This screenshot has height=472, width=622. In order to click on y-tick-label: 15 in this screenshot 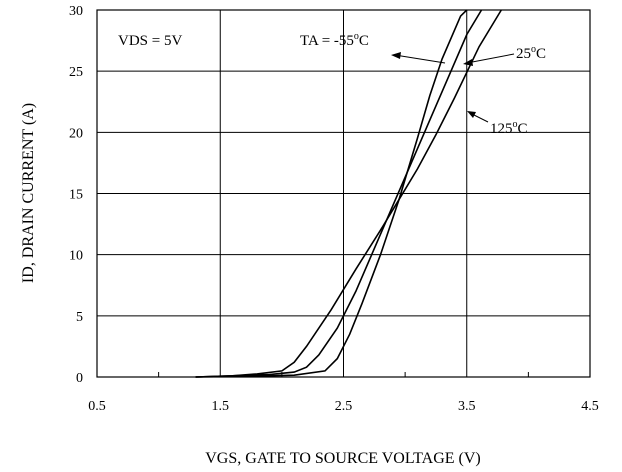, I will do `click(76, 195)`.